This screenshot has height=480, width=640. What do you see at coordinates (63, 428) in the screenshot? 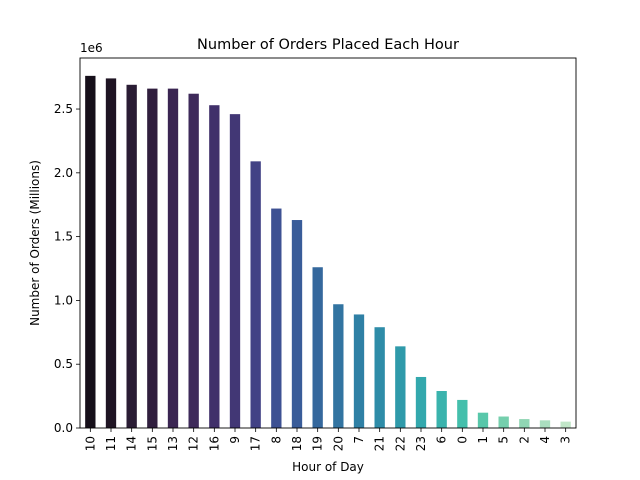
I see `y-tick-label: 0.0` at bounding box center [63, 428].